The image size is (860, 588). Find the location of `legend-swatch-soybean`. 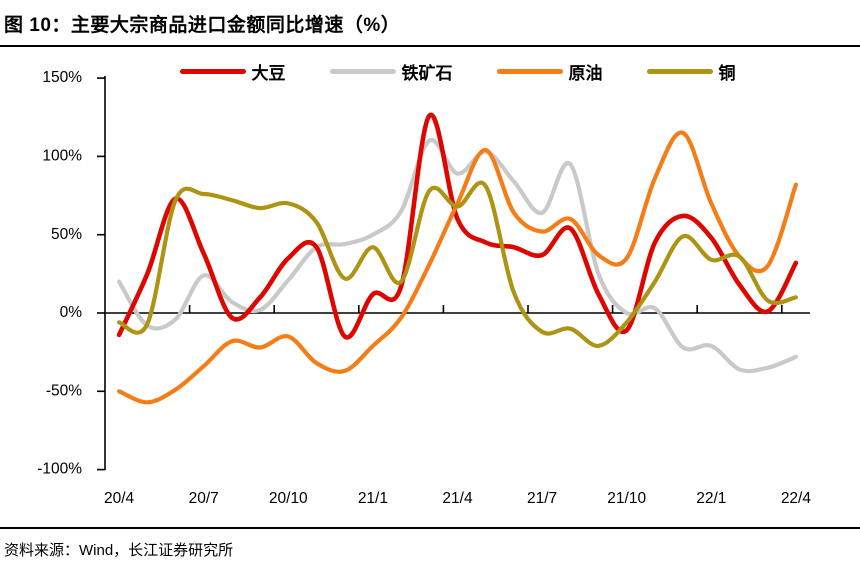

legend-swatch-soybean is located at coordinates (212, 71).